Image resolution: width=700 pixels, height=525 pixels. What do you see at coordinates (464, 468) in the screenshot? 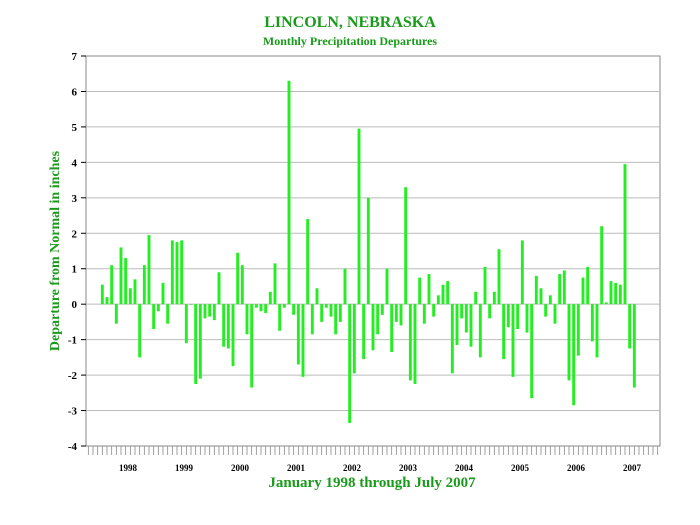
I see `year-label: 2004` at bounding box center [464, 468].